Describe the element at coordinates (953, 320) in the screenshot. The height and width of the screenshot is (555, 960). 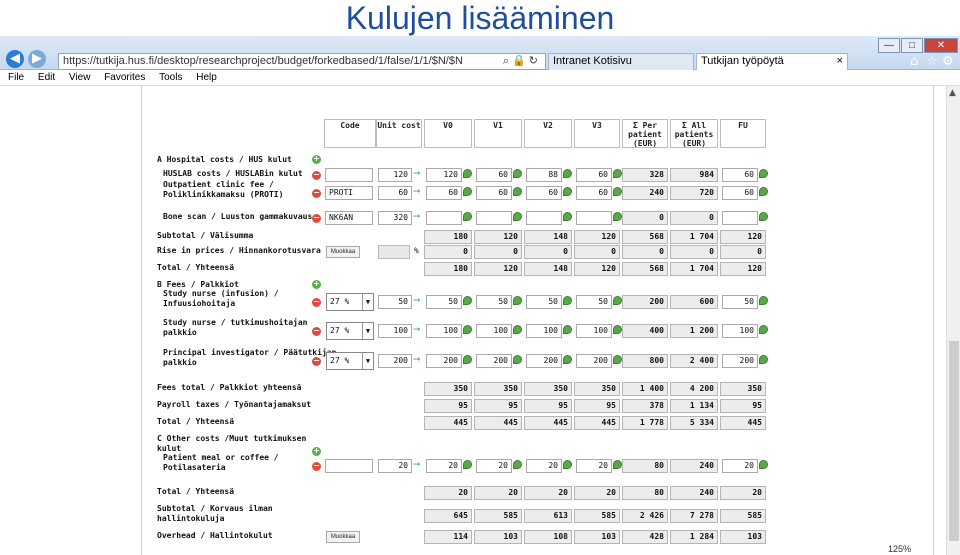
I see `scrollbar: ▲` at that location.